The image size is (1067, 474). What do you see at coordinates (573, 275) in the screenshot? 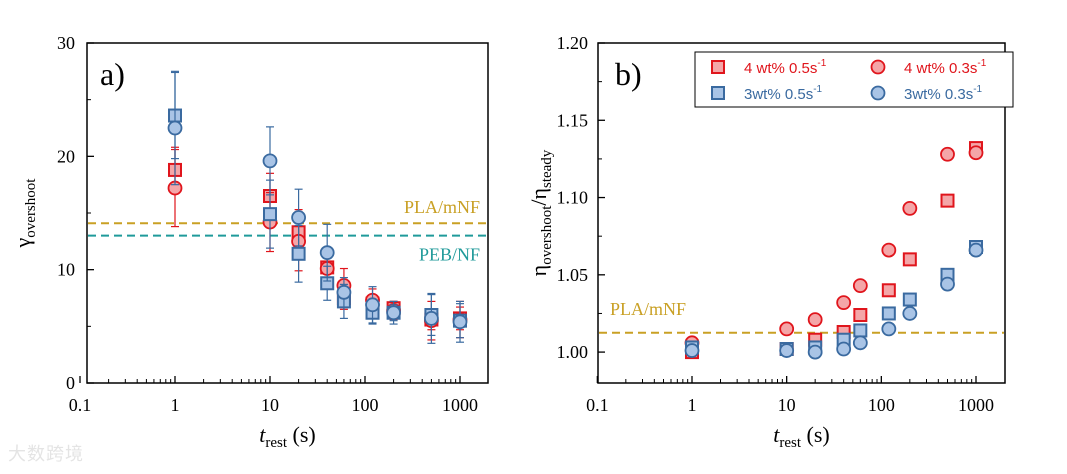
I see `y-tick-label: 1.05` at bounding box center [573, 275].